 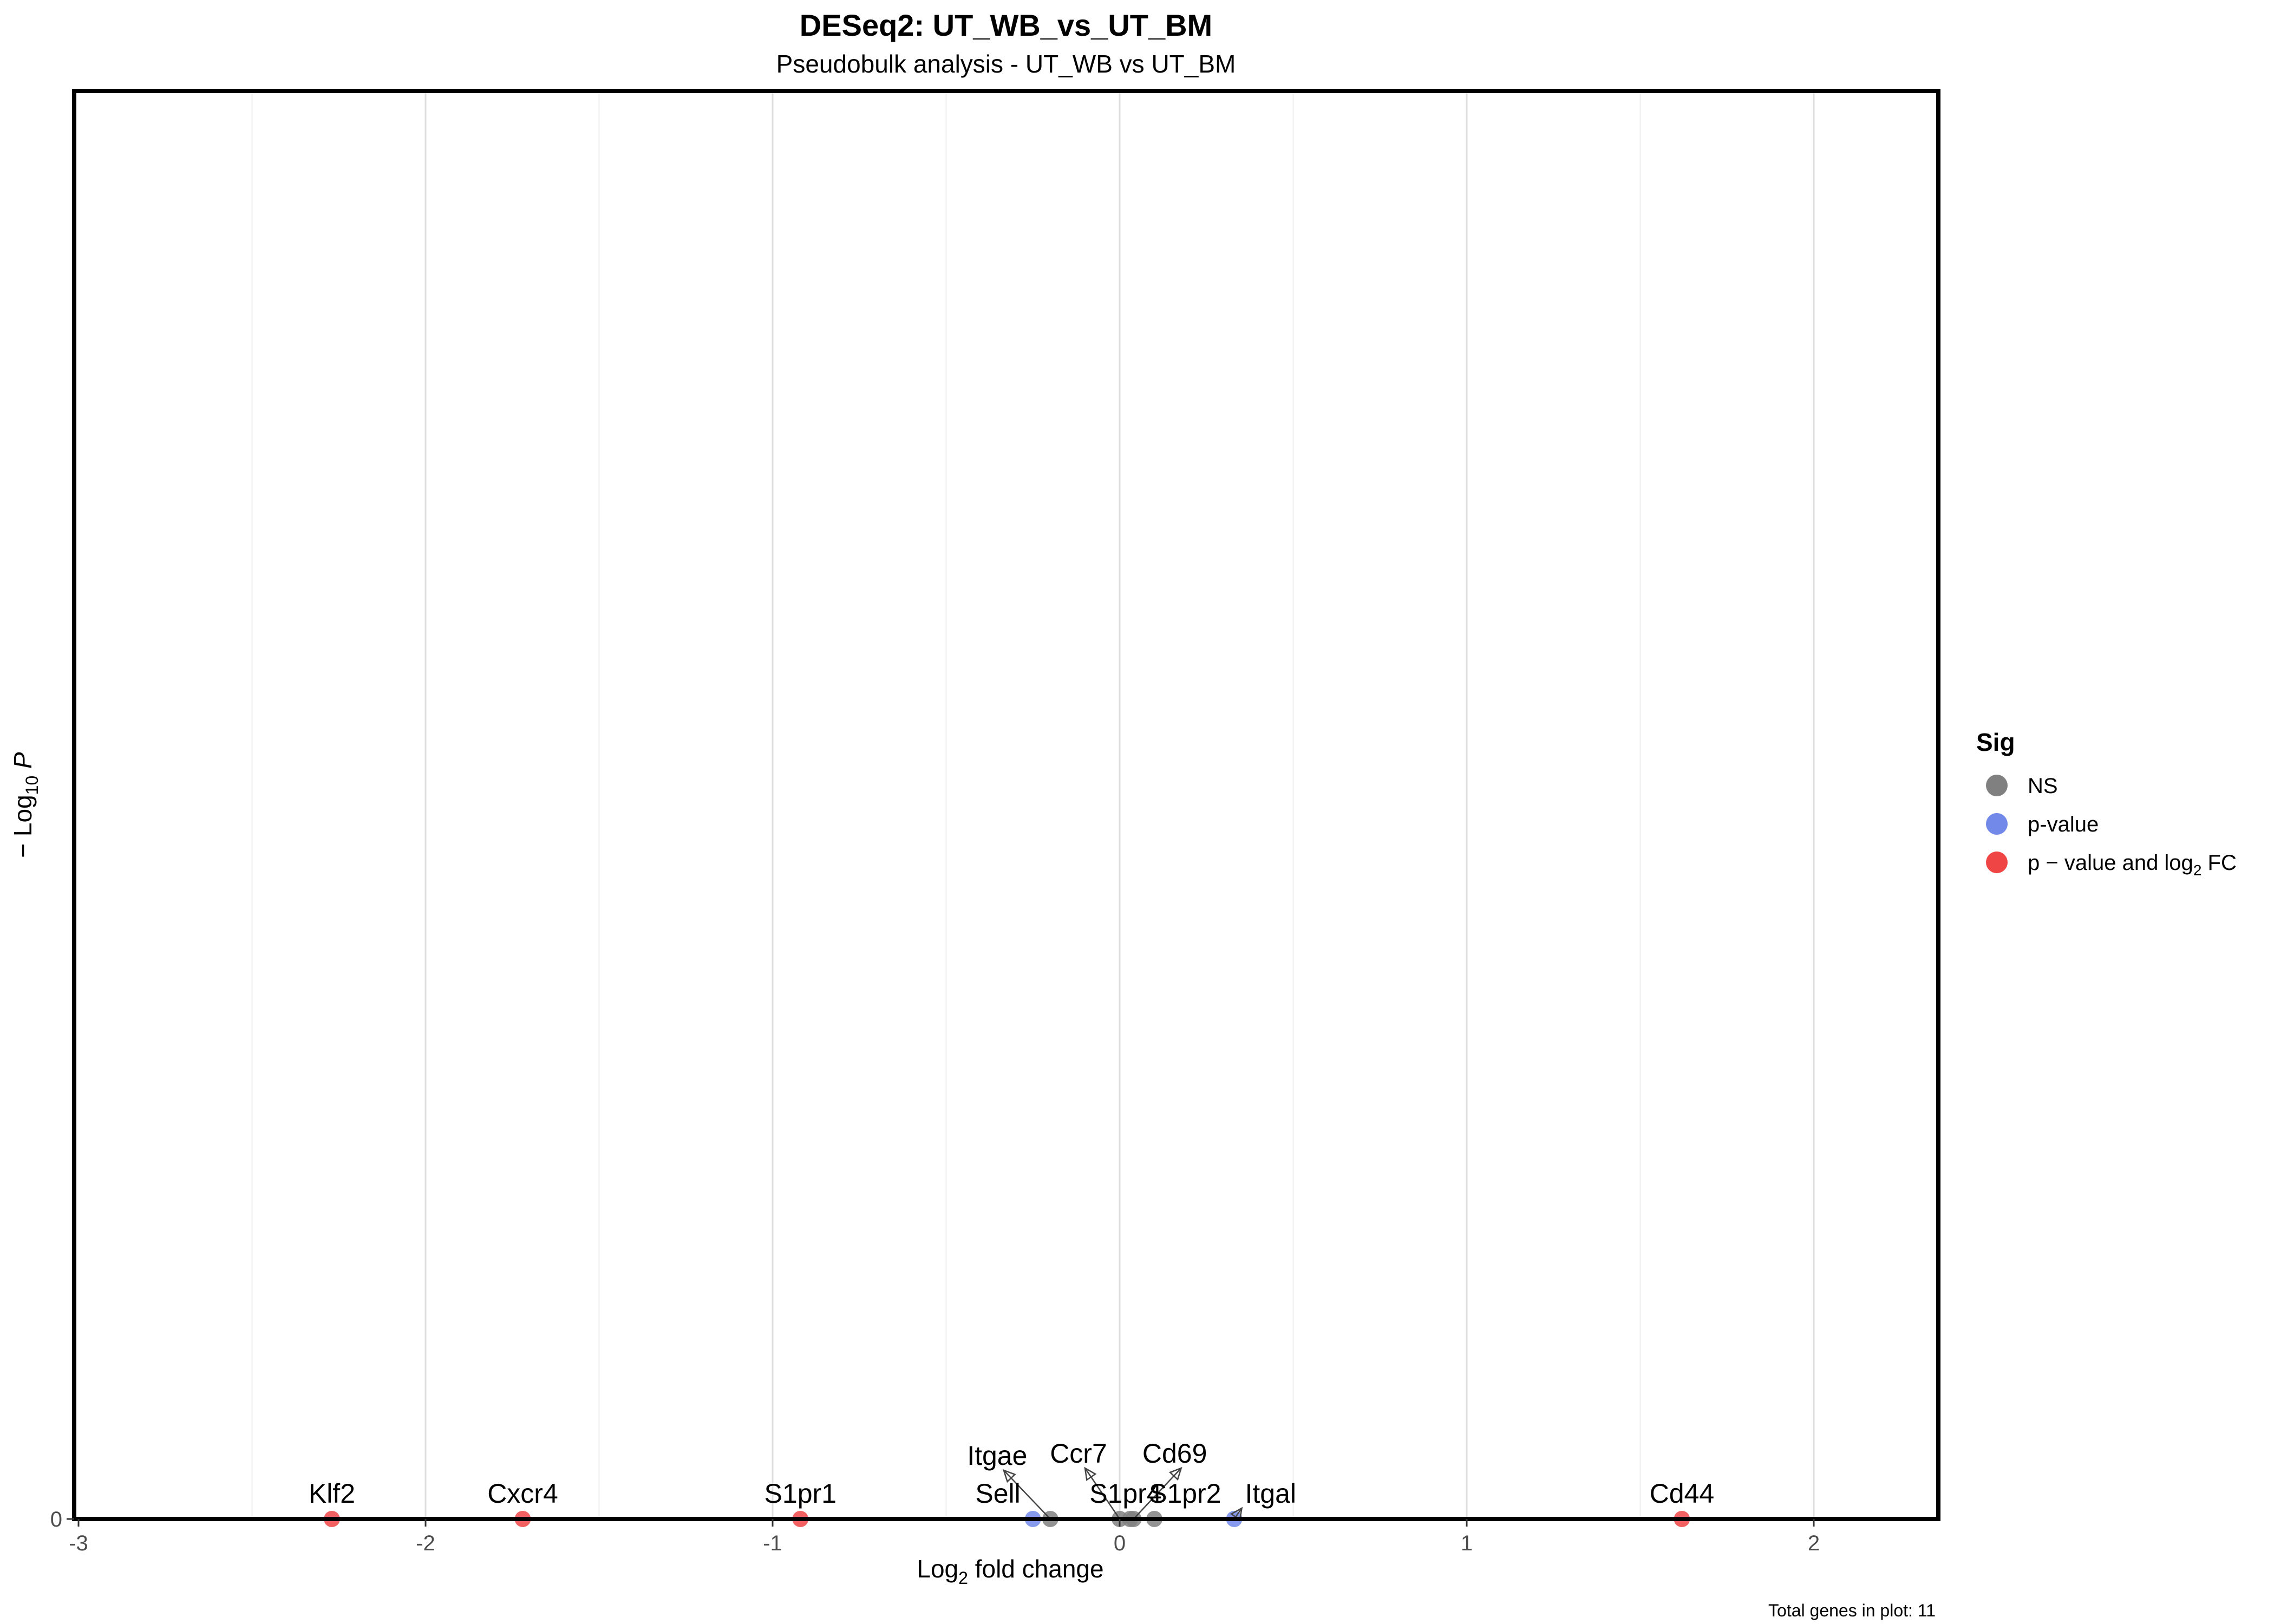 I want to click on legend-key-pvalue-and-fc, so click(x=1997, y=862).